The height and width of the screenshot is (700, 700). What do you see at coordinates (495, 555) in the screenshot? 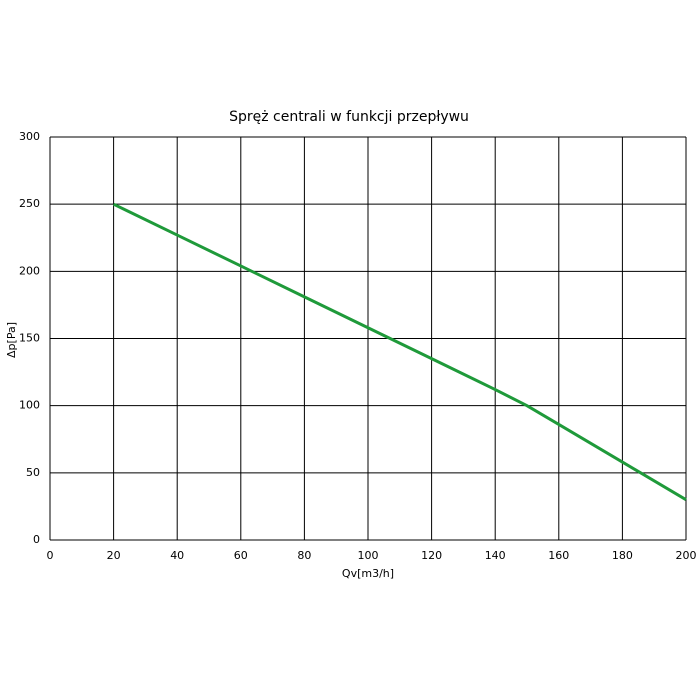
I see `x-tick-label: 140` at bounding box center [495, 555].